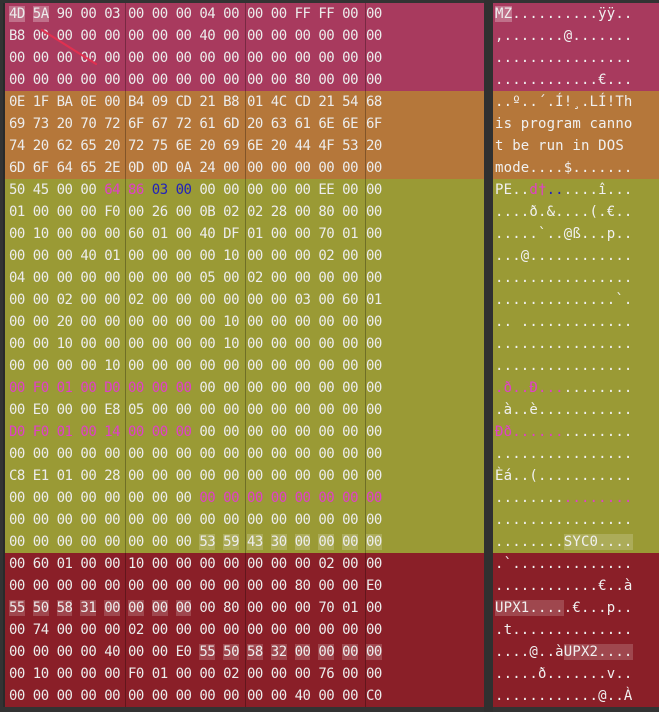 The width and height of the screenshot is (659, 712). What do you see at coordinates (326, 124) in the screenshot?
I see `hex-byte: 6E` at bounding box center [326, 124].